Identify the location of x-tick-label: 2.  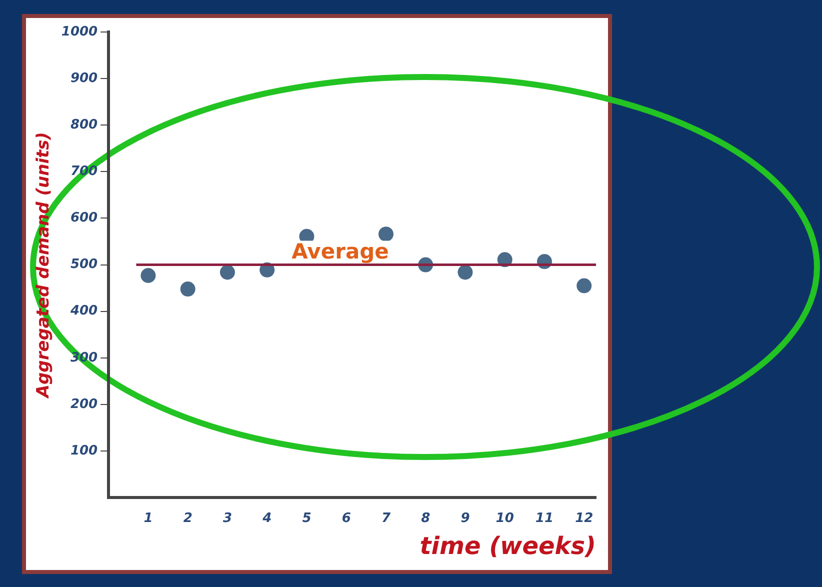
(187, 518).